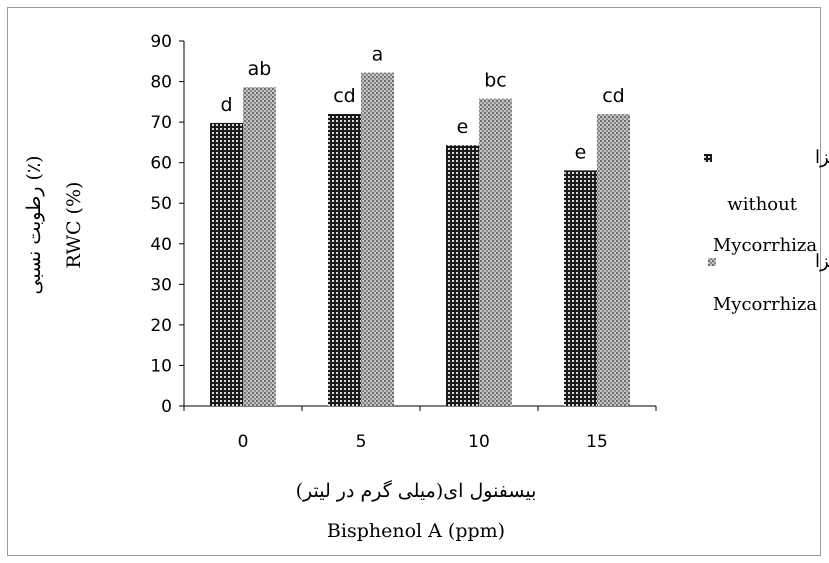  Describe the element at coordinates (479, 442) in the screenshot. I see `x-tick-label: 10` at that location.